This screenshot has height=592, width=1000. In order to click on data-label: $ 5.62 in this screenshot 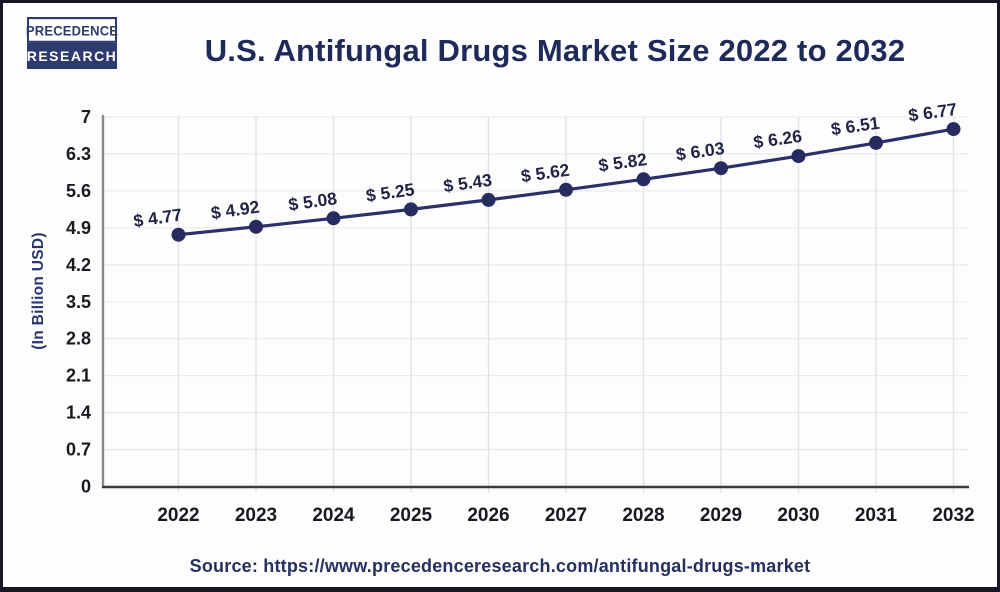, I will do `click(545, 173)`.